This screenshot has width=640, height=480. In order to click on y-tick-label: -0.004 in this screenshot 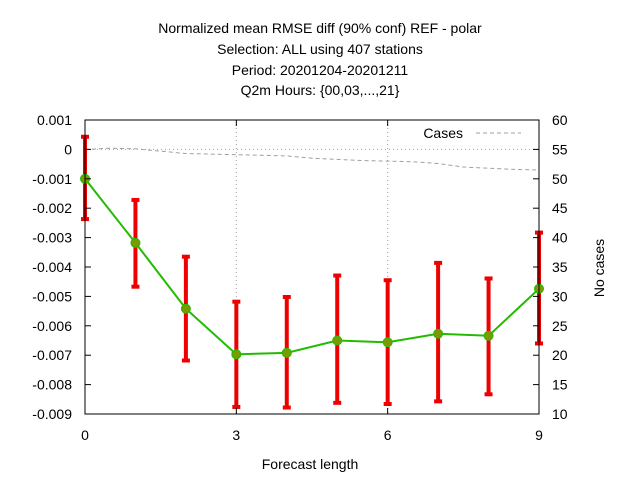, I will do `click(52, 267)`.